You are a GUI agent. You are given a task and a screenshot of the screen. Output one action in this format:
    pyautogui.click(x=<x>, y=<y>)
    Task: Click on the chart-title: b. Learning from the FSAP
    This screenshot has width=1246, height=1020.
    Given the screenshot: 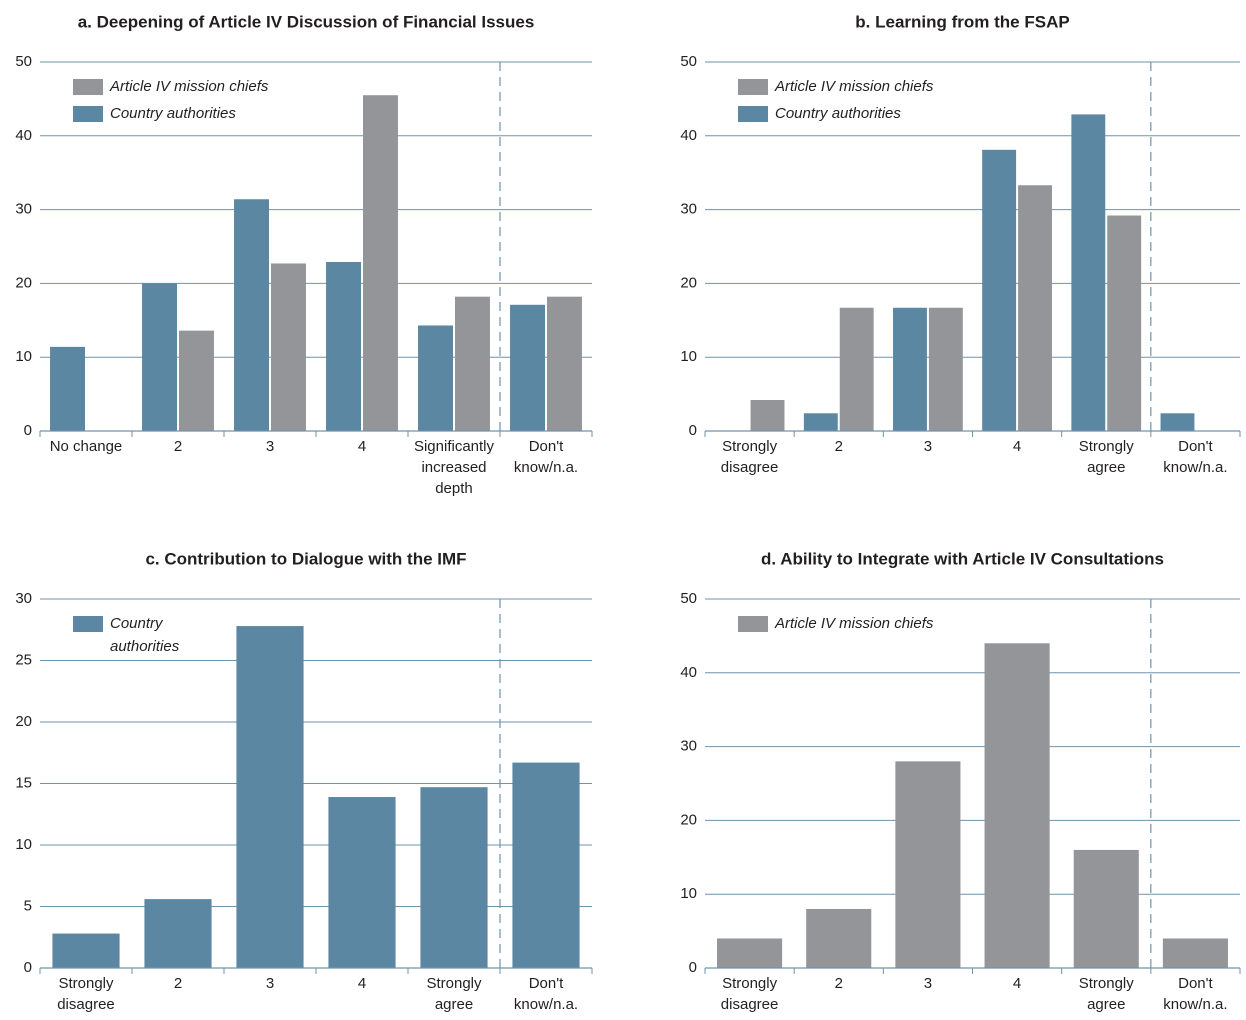 What is the action you would take?
    pyautogui.click(x=962, y=21)
    